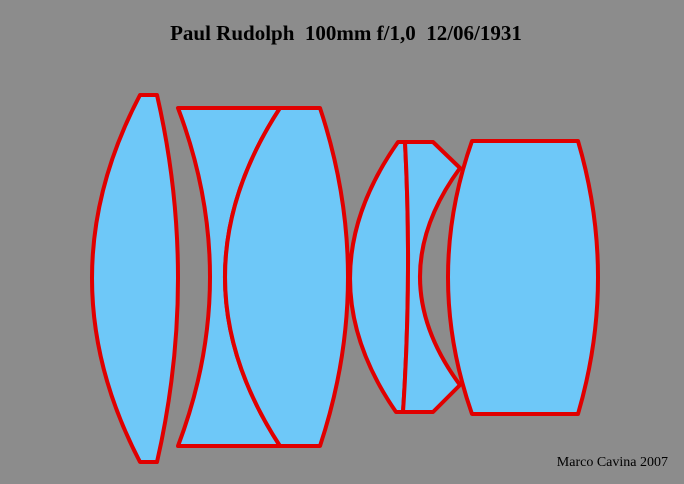 The image size is (684, 484). I want to click on title: Paul Rudolph 100mm f/1,0 12/06/1931, so click(346, 33).